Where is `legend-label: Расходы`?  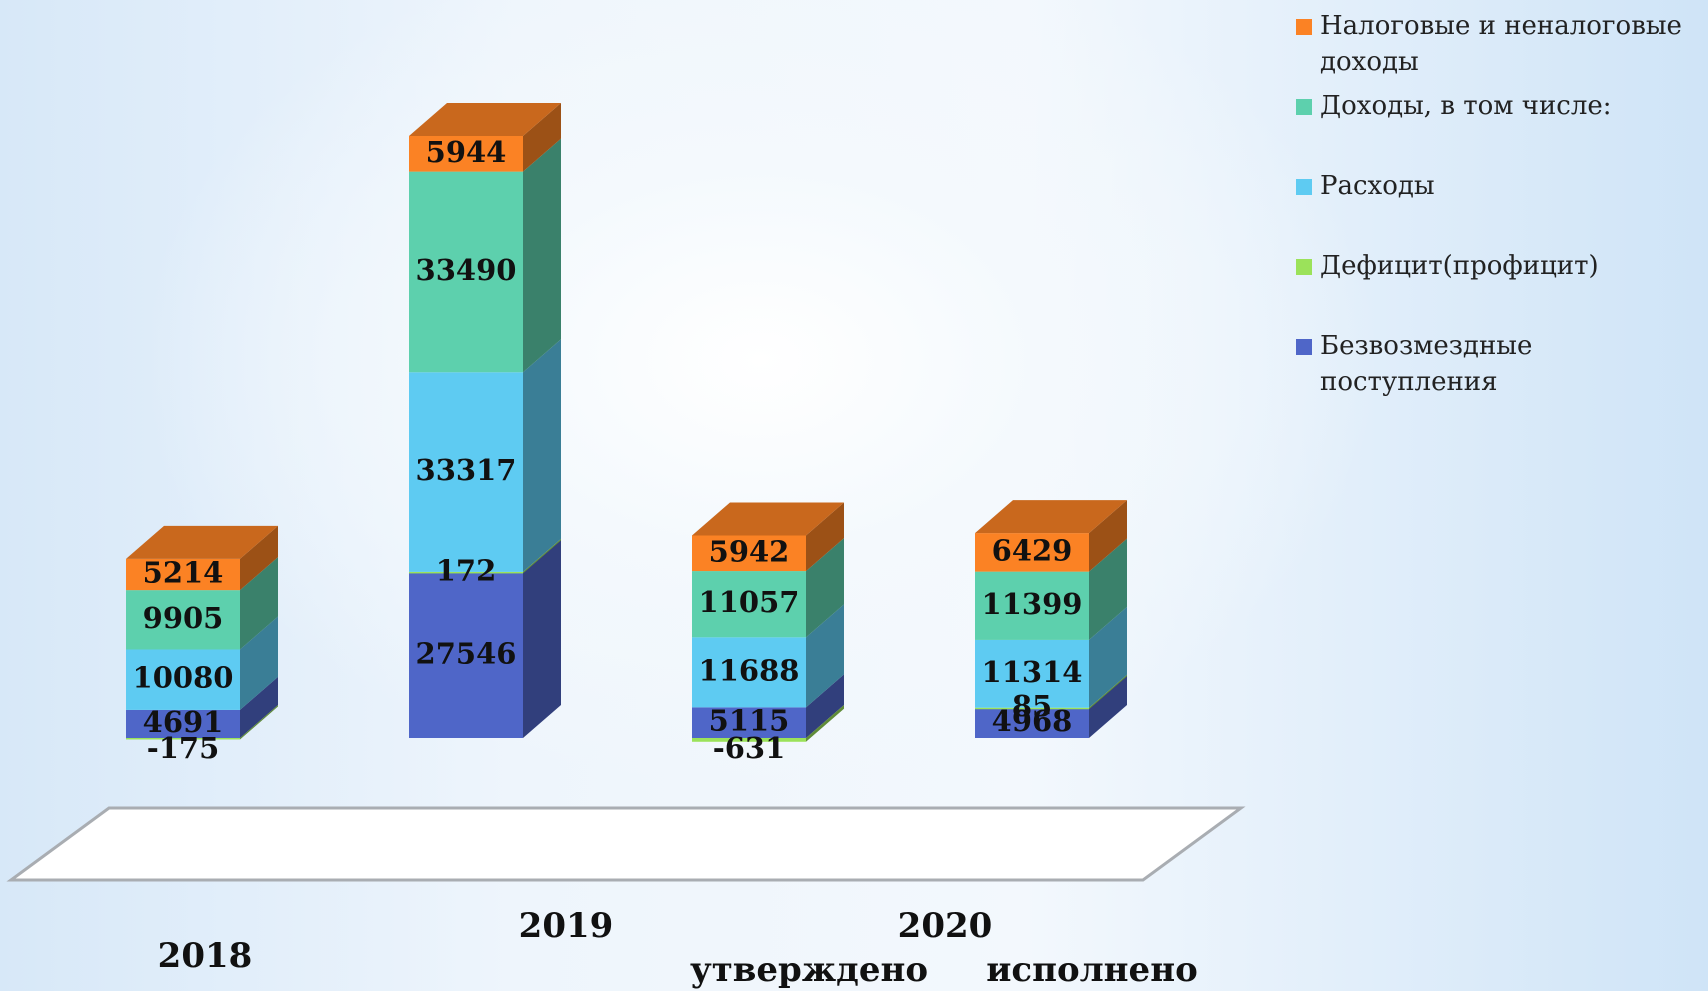 legend-label: Расходы is located at coordinates (1377, 186).